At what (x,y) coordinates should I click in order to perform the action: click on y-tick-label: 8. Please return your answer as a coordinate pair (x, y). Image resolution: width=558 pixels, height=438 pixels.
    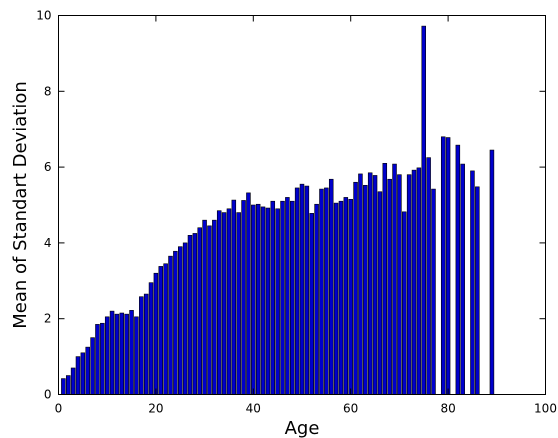
    Looking at the image, I should click on (48, 91).